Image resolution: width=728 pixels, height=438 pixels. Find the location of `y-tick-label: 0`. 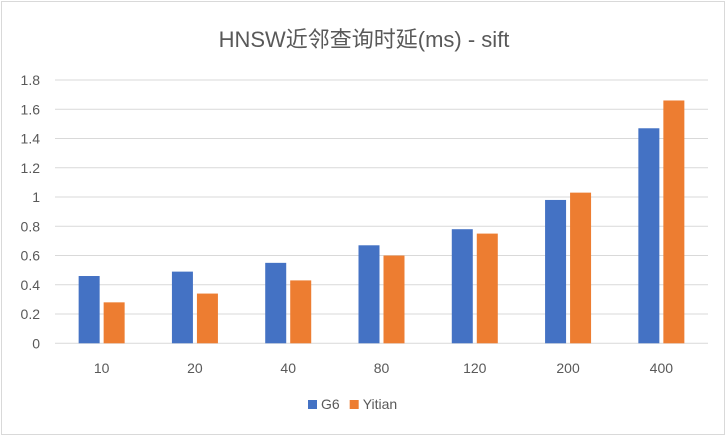

y-tick-label: 0 is located at coordinates (36, 343).